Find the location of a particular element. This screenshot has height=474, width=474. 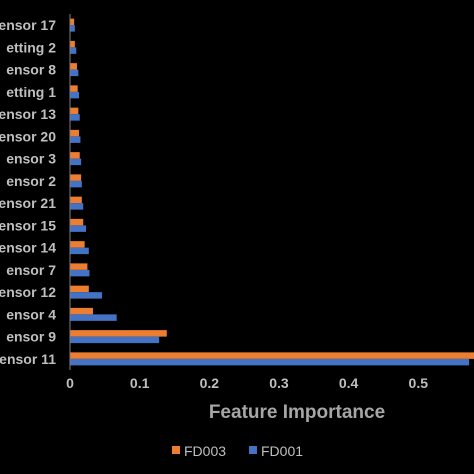

category-label: ensor 8 is located at coordinates (31, 70).